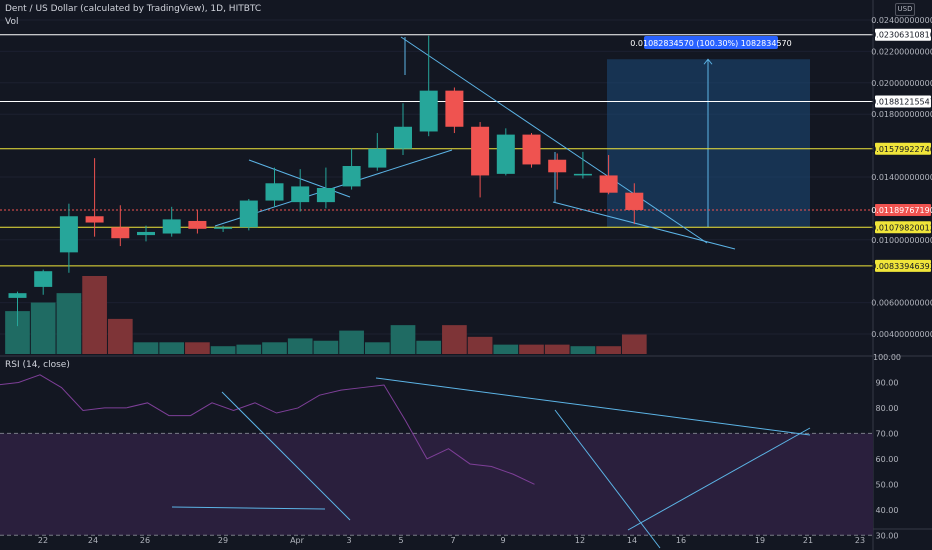 The height and width of the screenshot is (550, 932). Describe the element at coordinates (901, 101) in the screenshot. I see `price-level-label: 0.01881215547` at that location.